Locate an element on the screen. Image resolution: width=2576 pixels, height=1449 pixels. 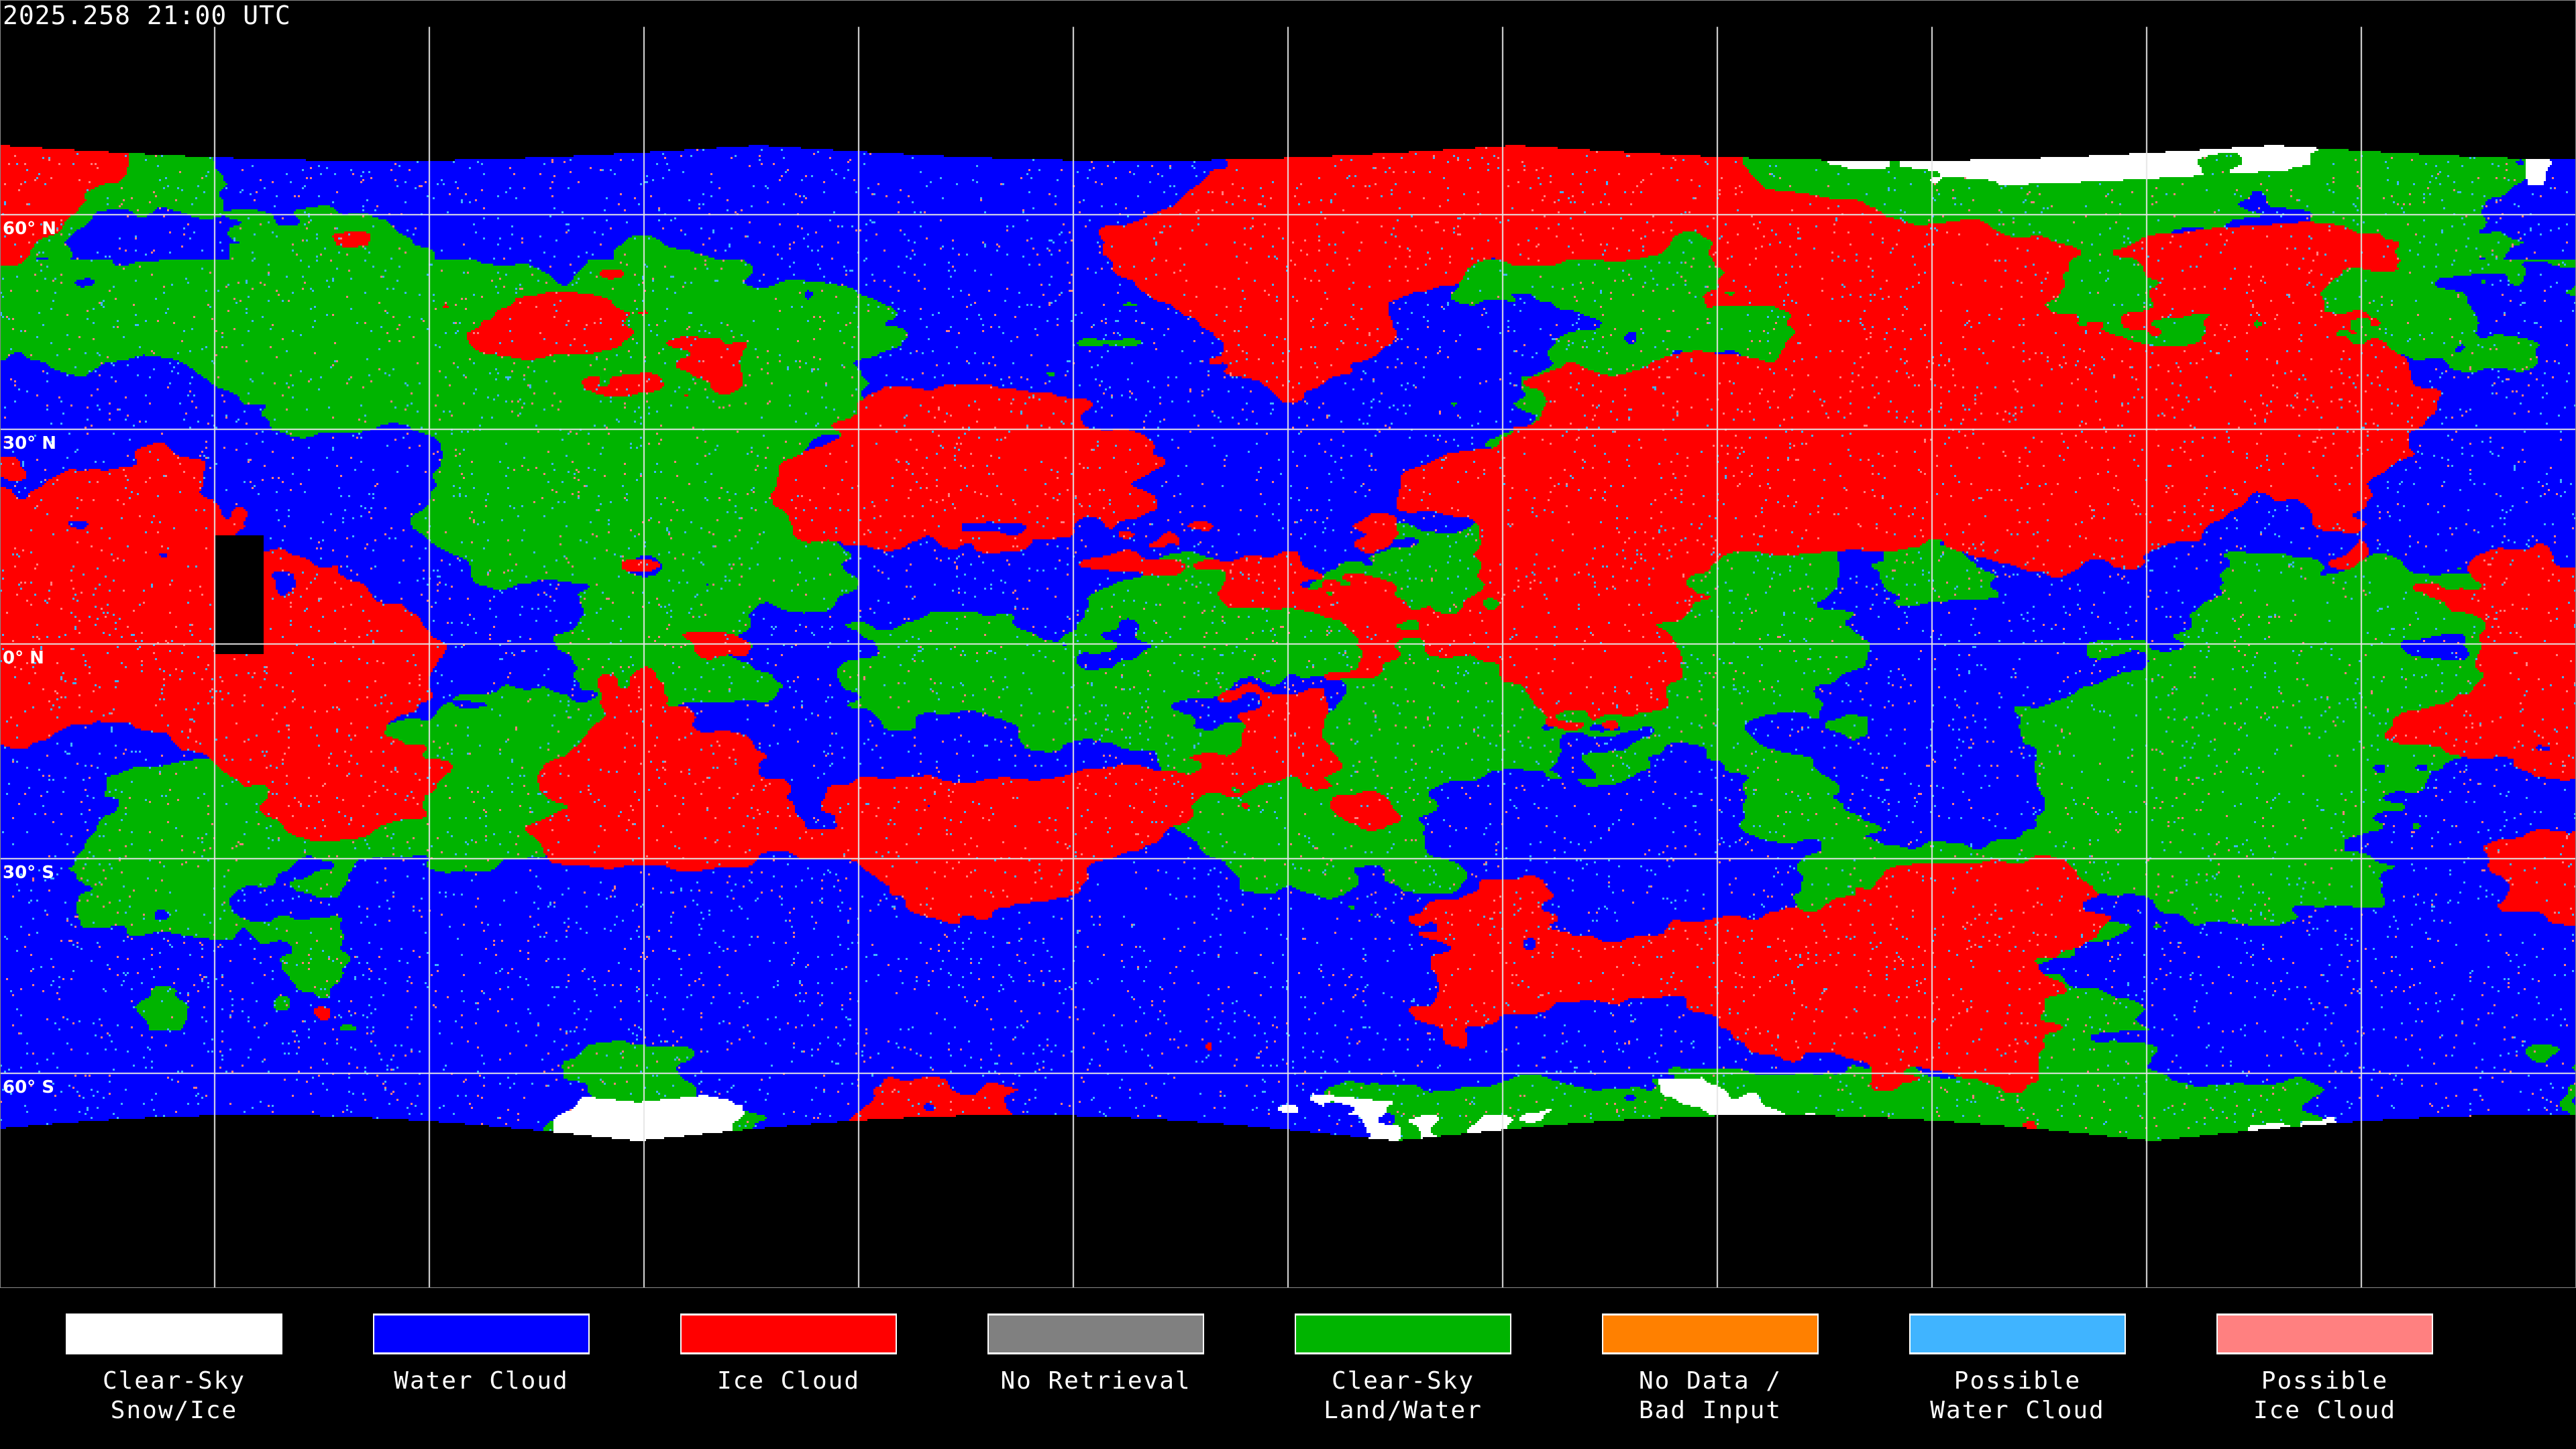
legend-label: Possible Ice Cloud is located at coordinates (2325, 1395).